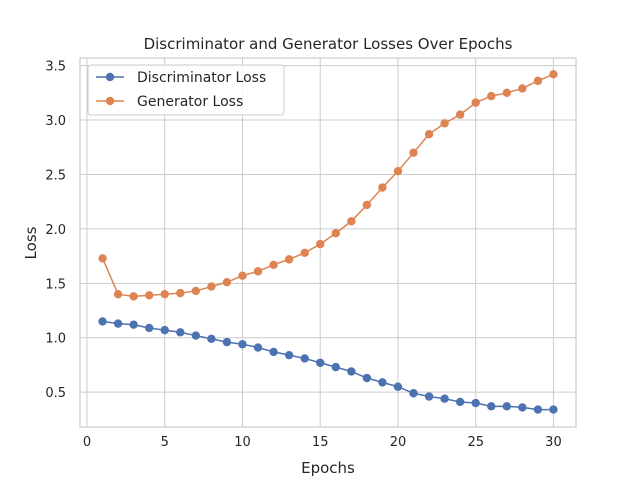 The width and height of the screenshot is (640, 480). What do you see at coordinates (328, 468) in the screenshot?
I see `x-axis-label: Epochs` at bounding box center [328, 468].